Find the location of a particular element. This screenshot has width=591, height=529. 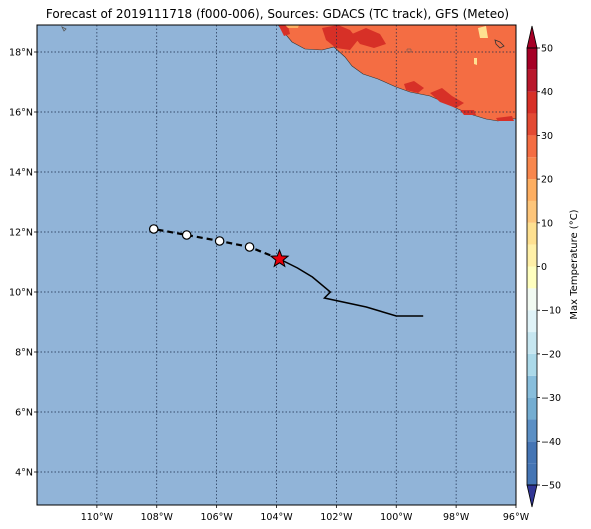

lat-tick-label: 10°N is located at coordinates (21, 293).